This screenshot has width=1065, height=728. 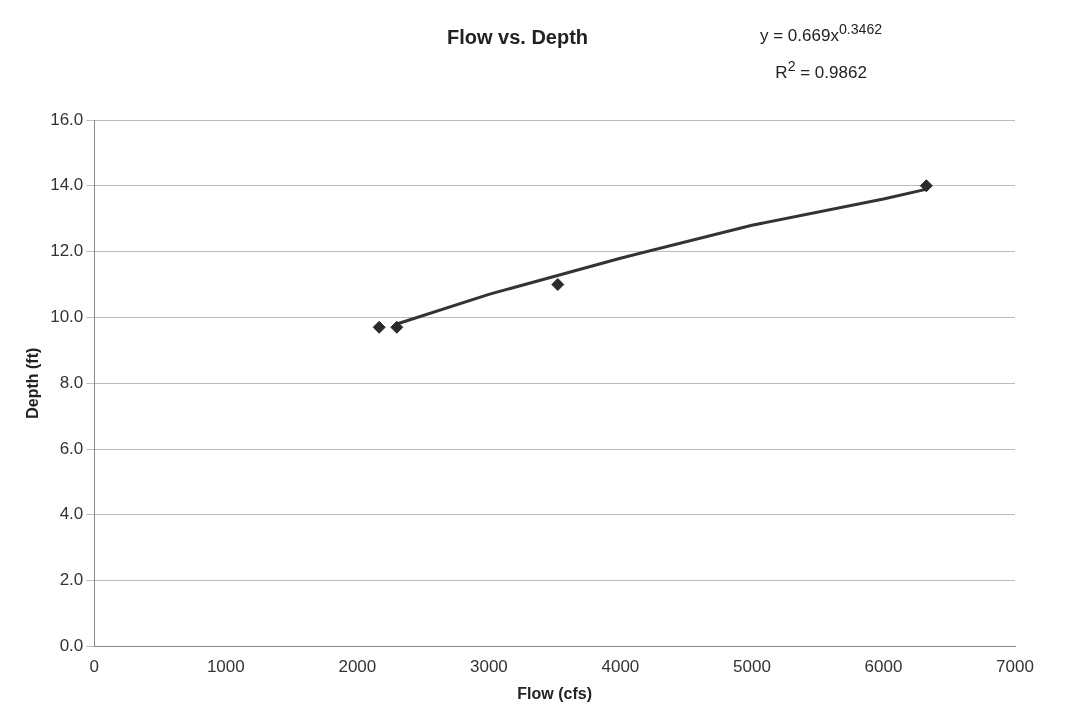 What do you see at coordinates (821, 33) in the screenshot?
I see `text: y = 0.669x$^{0.3462}$` at bounding box center [821, 33].